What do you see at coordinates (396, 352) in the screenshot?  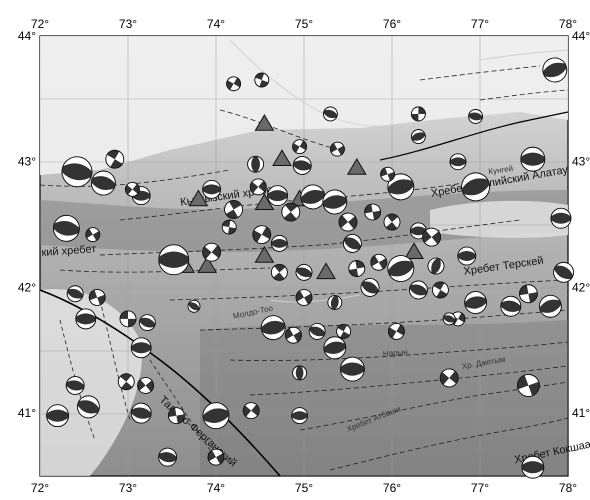 I see `small-place-label: Нарын` at bounding box center [396, 352].